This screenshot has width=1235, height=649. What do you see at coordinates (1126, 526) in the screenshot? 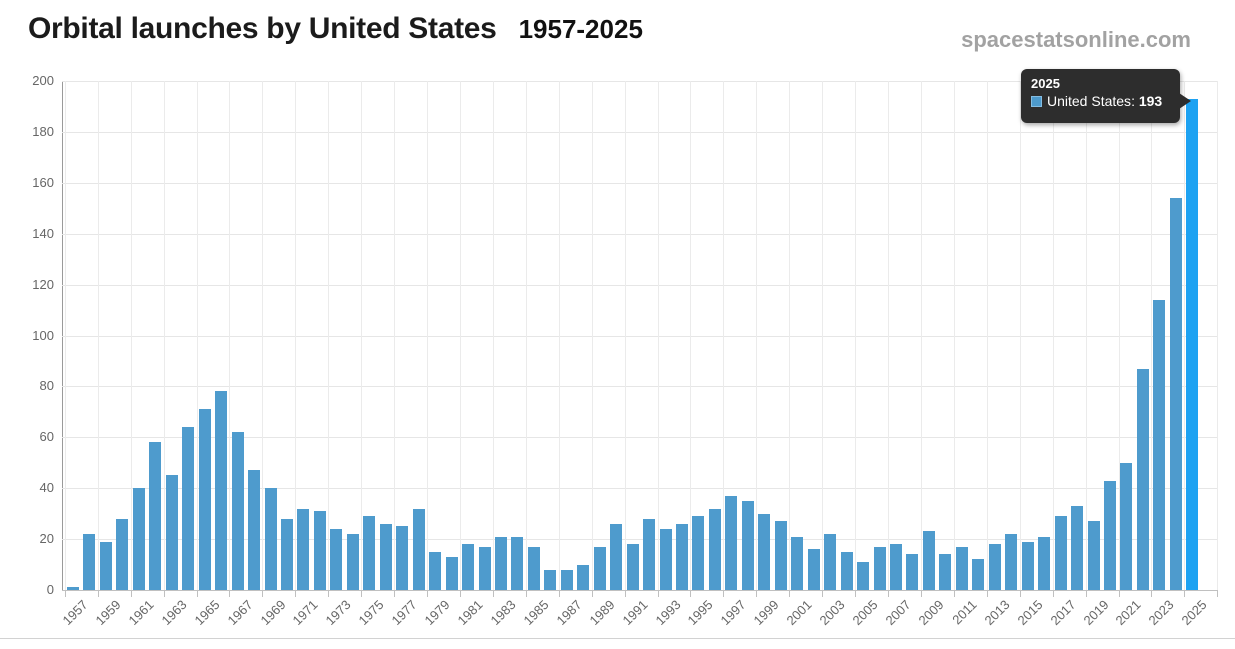
I see `bar-2021` at bounding box center [1126, 526].